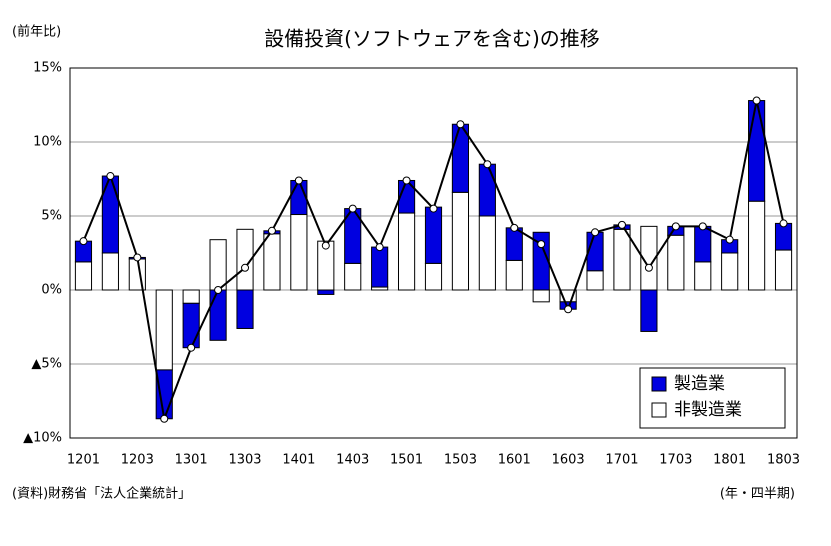 Image resolution: width=831 pixels, height=546 pixels. Describe the element at coordinates (47, 68) in the screenshot. I see `y-tick-label: 15%` at that location.